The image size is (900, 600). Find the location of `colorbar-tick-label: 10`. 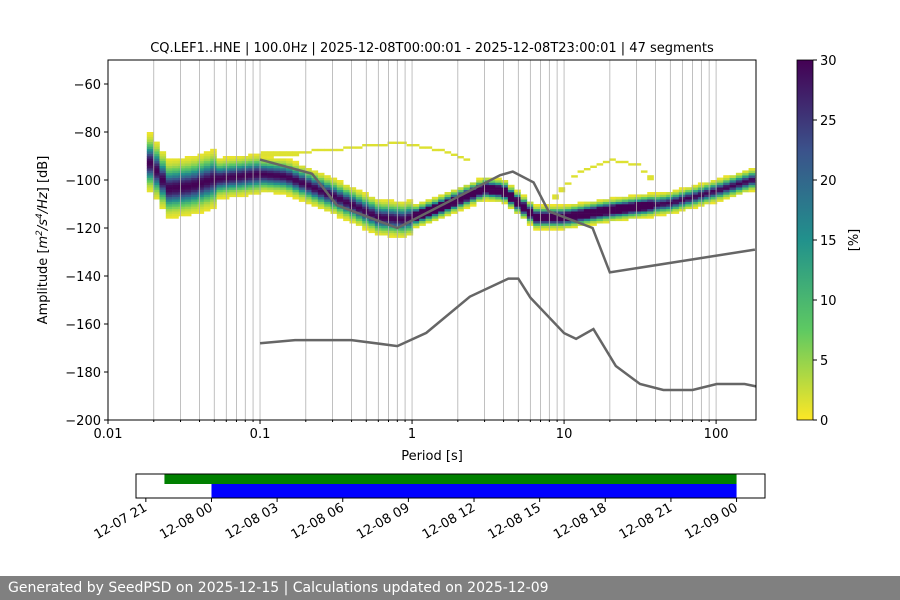

colorbar-tick-label: 10 is located at coordinates (828, 301).